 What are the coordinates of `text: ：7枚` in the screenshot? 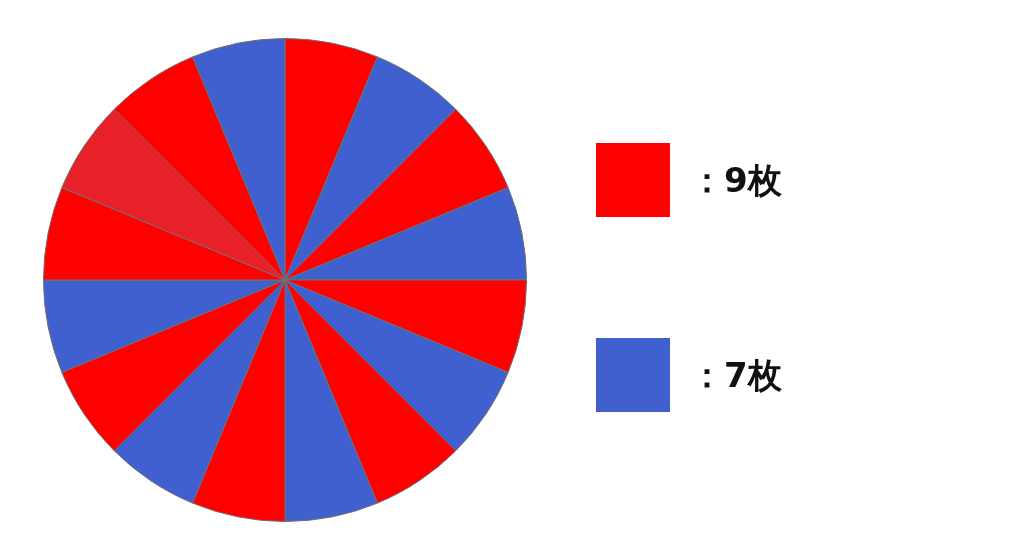 It's located at (736, 375).